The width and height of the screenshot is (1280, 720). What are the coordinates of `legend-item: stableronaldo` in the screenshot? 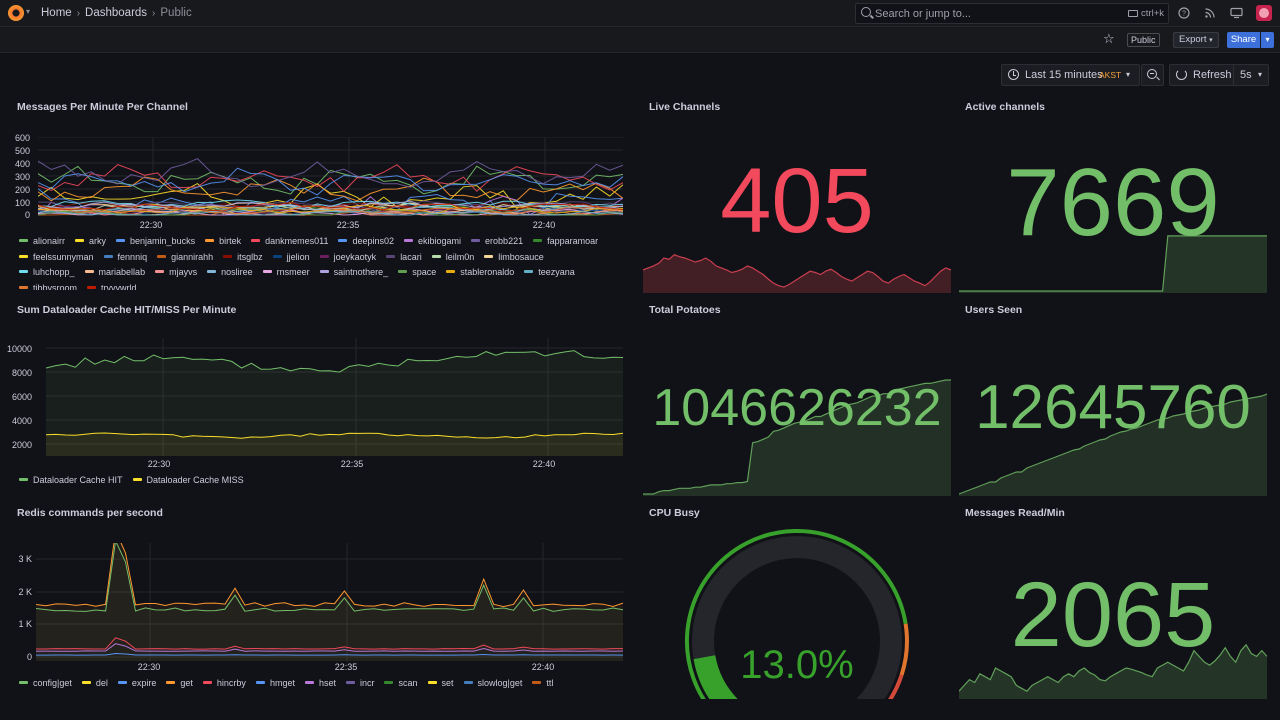 It's located at (480, 273).